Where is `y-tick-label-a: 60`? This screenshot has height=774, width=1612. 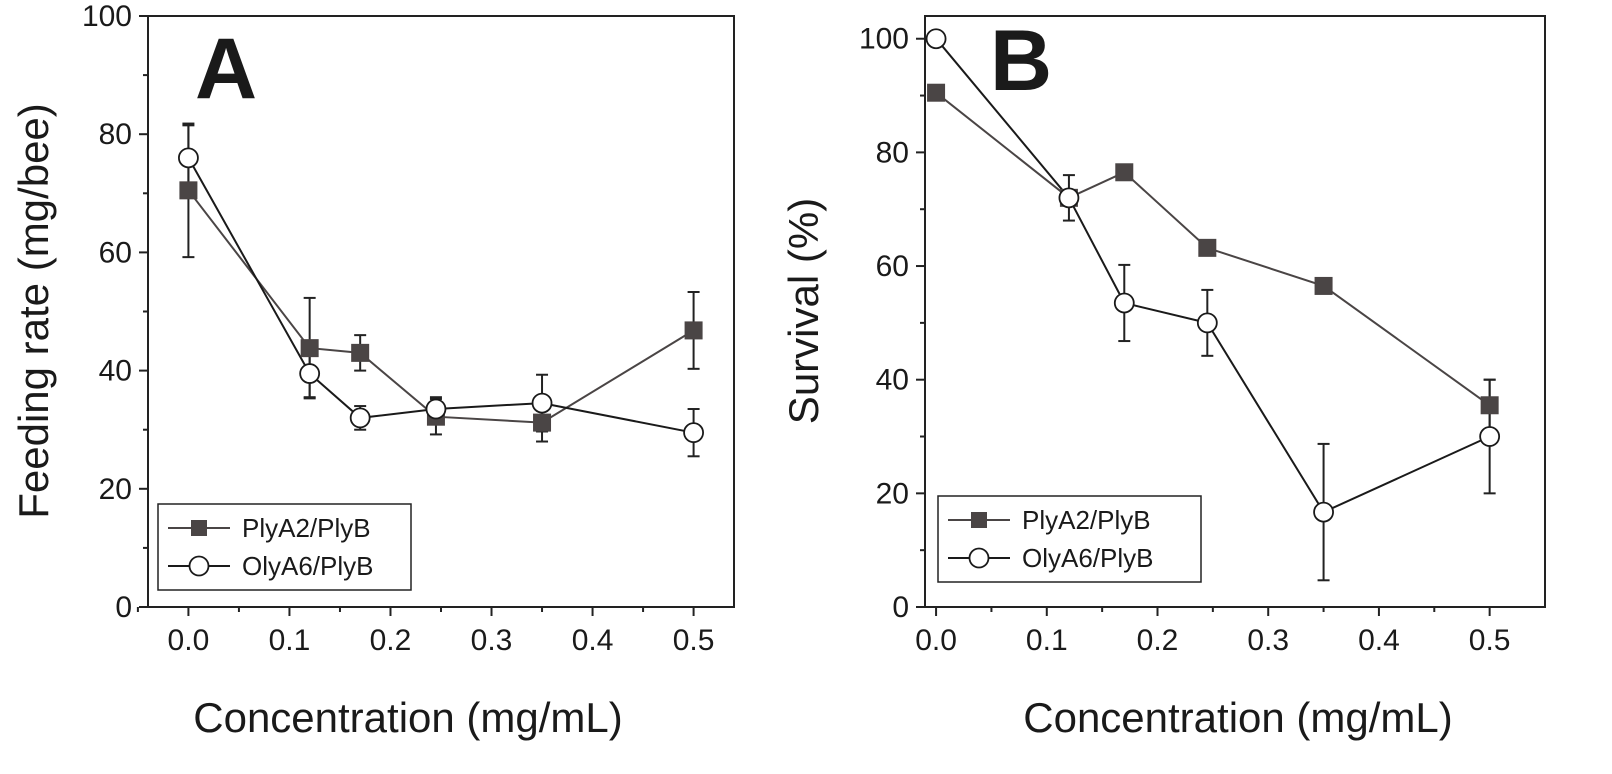
y-tick-label-a: 60 is located at coordinates (115, 252).